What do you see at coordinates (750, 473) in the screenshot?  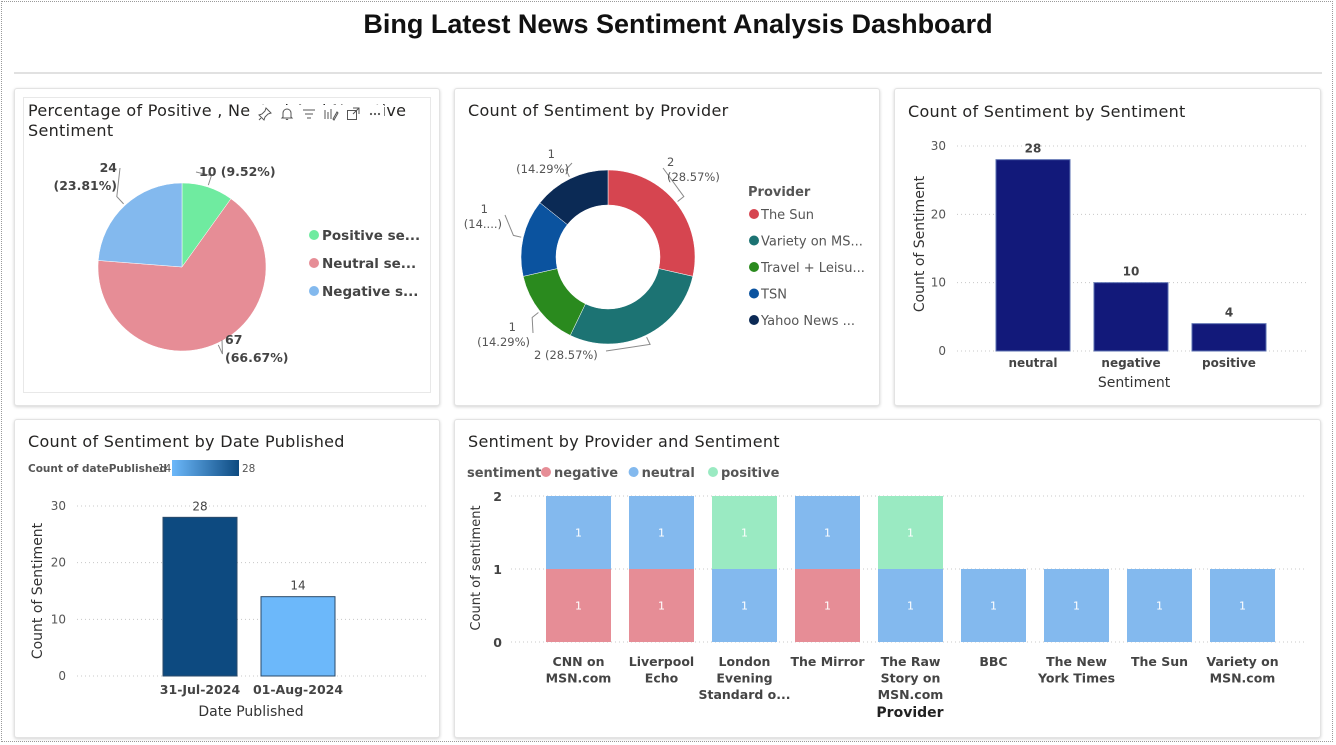 I see `legend-label: positive` at bounding box center [750, 473].